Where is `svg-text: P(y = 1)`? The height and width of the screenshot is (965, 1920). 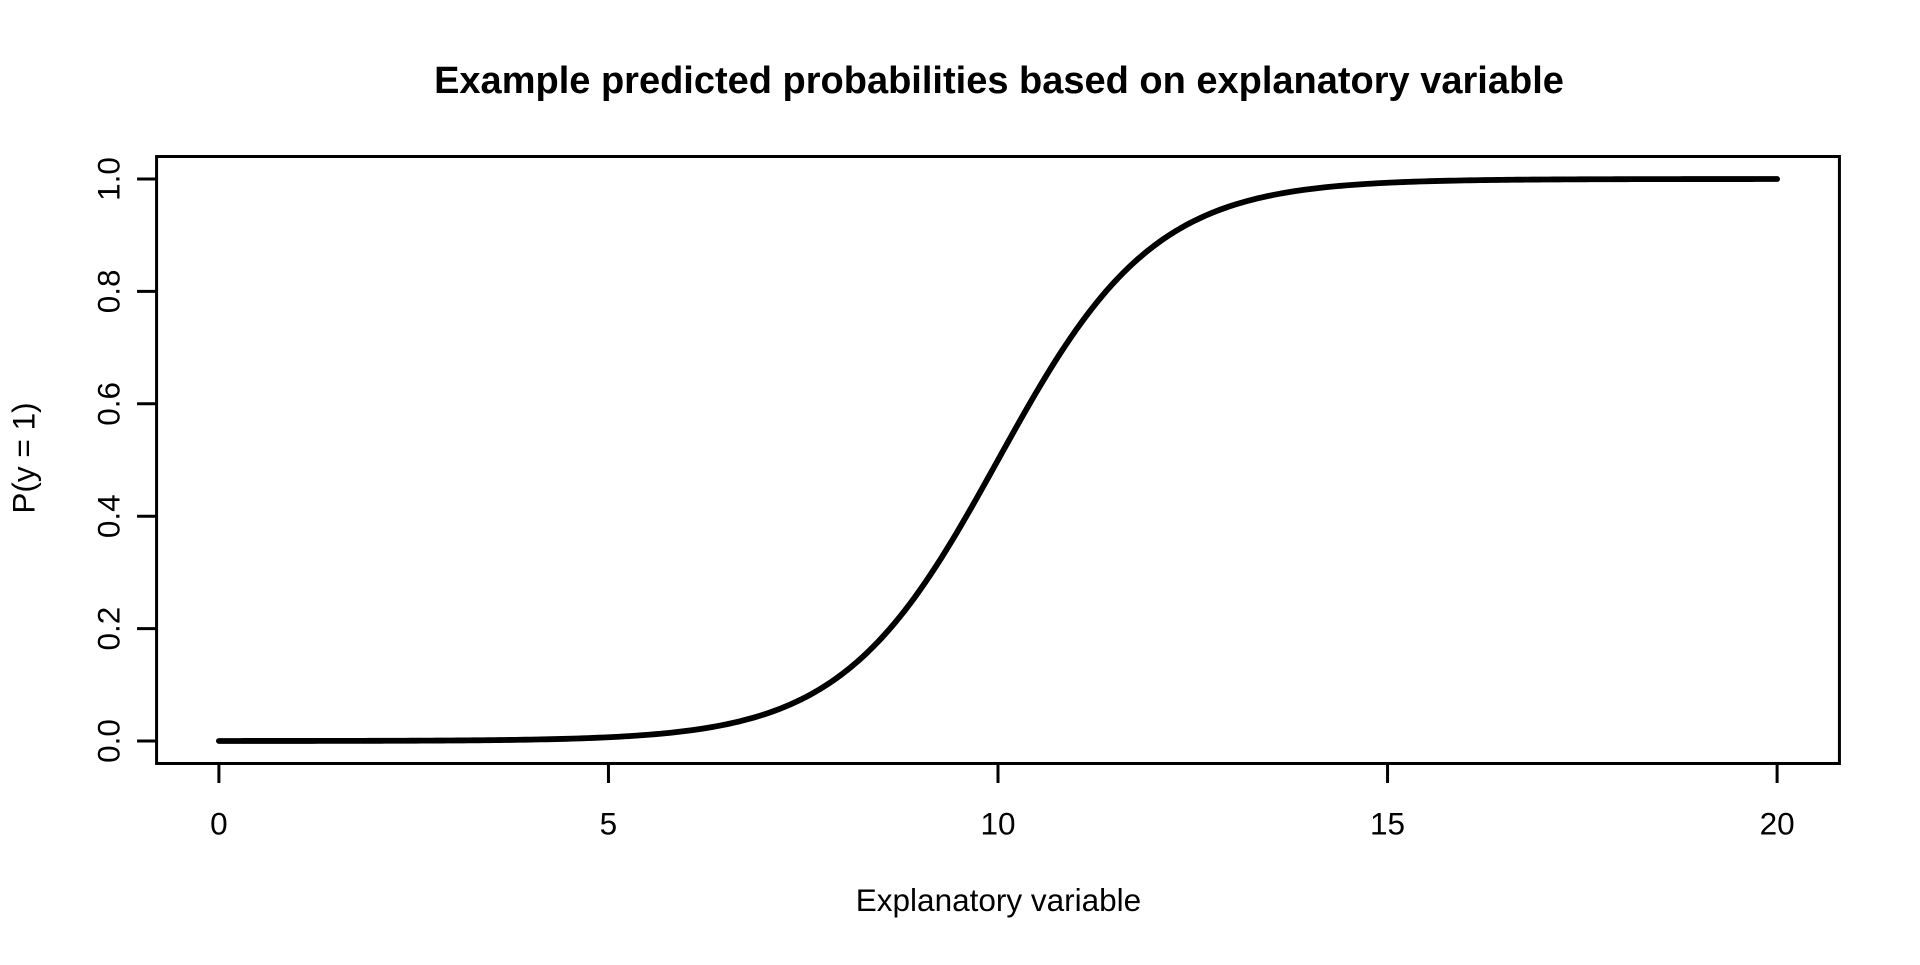 svg-text: P(y = 1) is located at coordinates (24, 457).